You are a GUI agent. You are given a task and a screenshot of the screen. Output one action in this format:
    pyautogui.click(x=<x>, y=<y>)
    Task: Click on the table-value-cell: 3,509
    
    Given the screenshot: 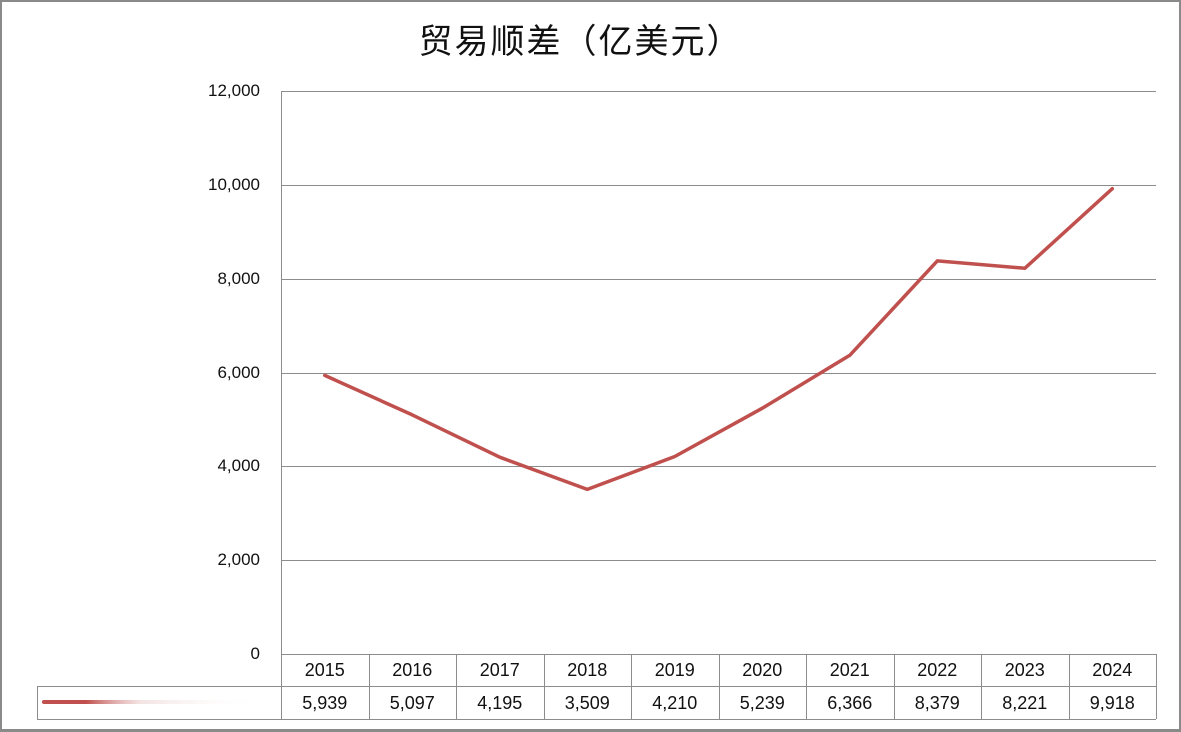 What is the action you would take?
    pyautogui.click(x=587, y=703)
    